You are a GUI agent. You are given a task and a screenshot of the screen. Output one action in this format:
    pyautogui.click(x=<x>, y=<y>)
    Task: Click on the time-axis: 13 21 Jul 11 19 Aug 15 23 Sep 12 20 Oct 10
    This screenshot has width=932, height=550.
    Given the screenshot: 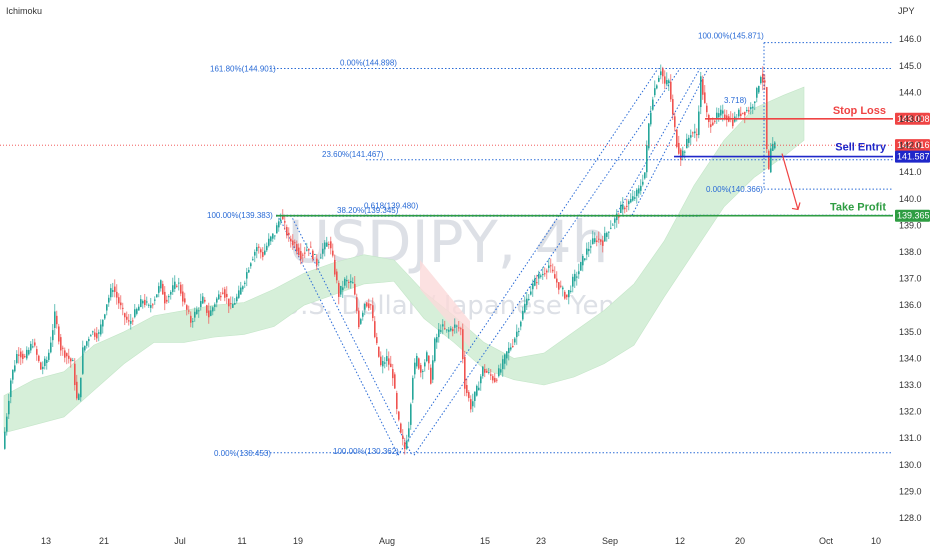 What is the action you would take?
    pyautogui.click(x=461, y=541)
    